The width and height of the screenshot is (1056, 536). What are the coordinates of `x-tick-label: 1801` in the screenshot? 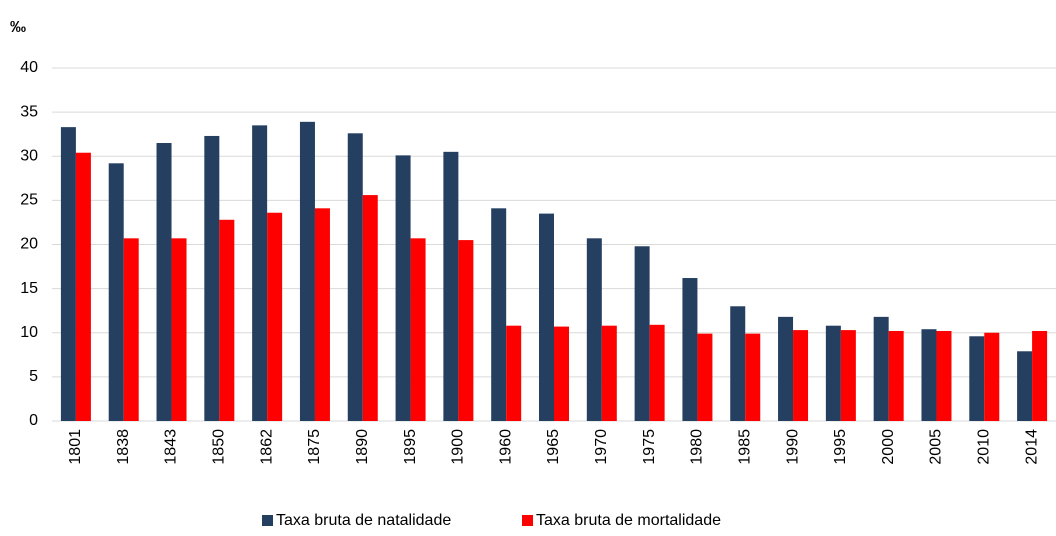 It's located at (75, 447).